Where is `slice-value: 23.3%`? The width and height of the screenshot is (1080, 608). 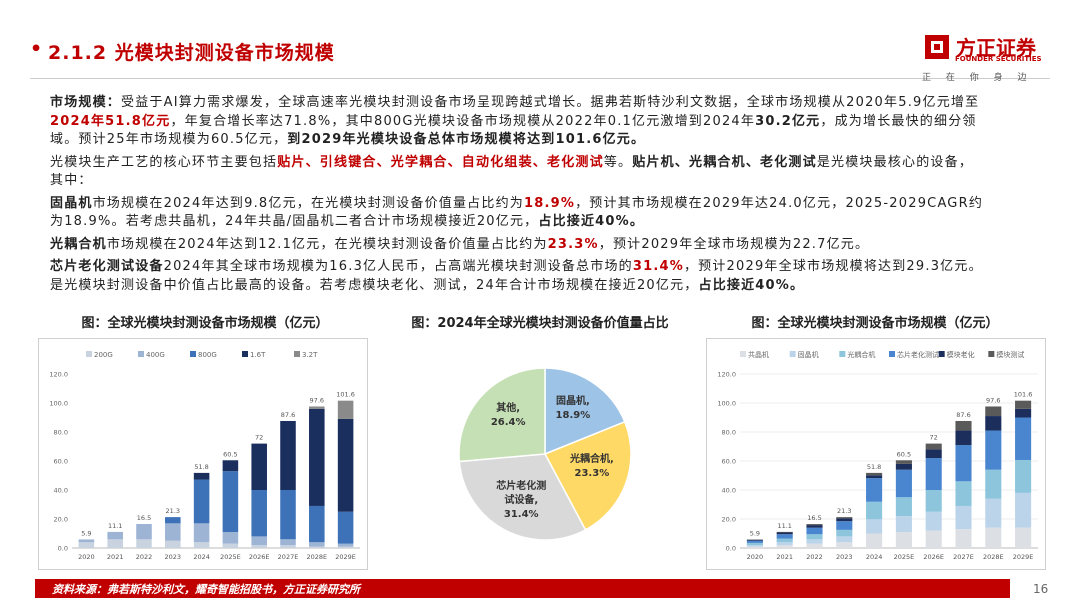 slice-value: 23.3% is located at coordinates (592, 474).